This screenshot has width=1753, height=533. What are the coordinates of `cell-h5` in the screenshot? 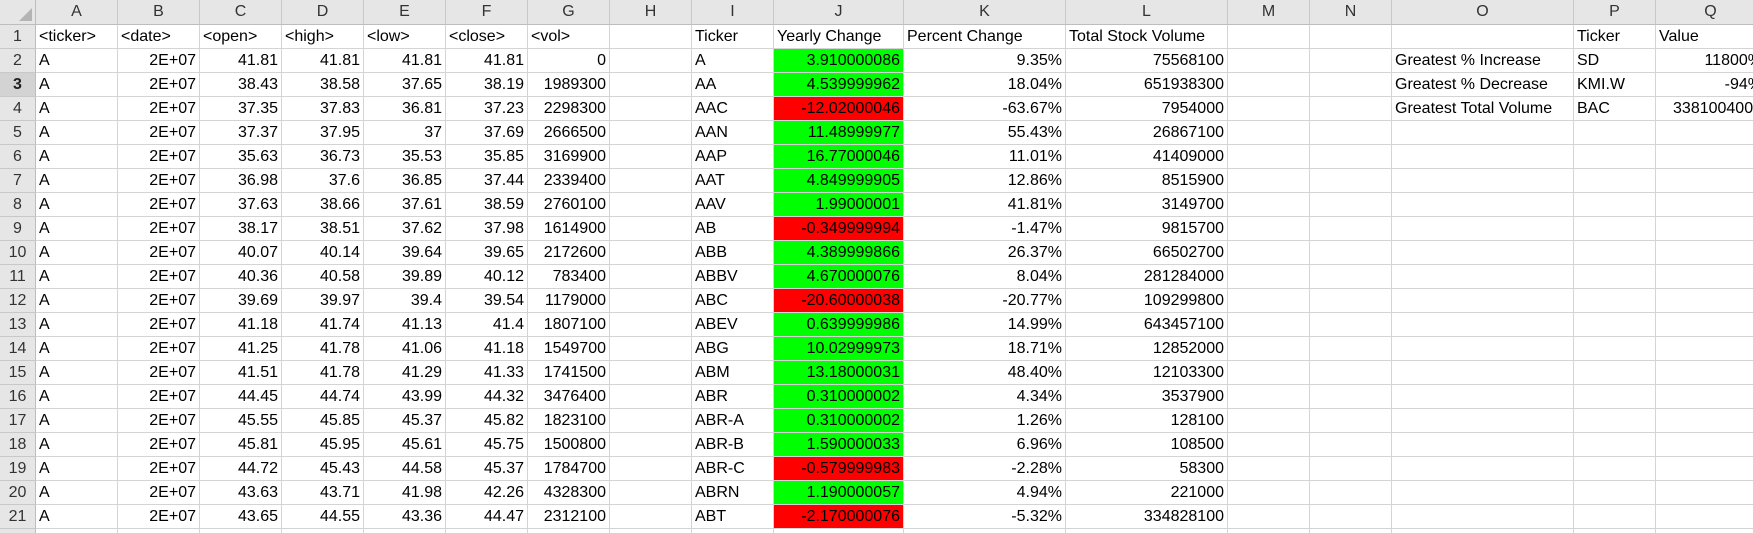 It's located at (651, 133).